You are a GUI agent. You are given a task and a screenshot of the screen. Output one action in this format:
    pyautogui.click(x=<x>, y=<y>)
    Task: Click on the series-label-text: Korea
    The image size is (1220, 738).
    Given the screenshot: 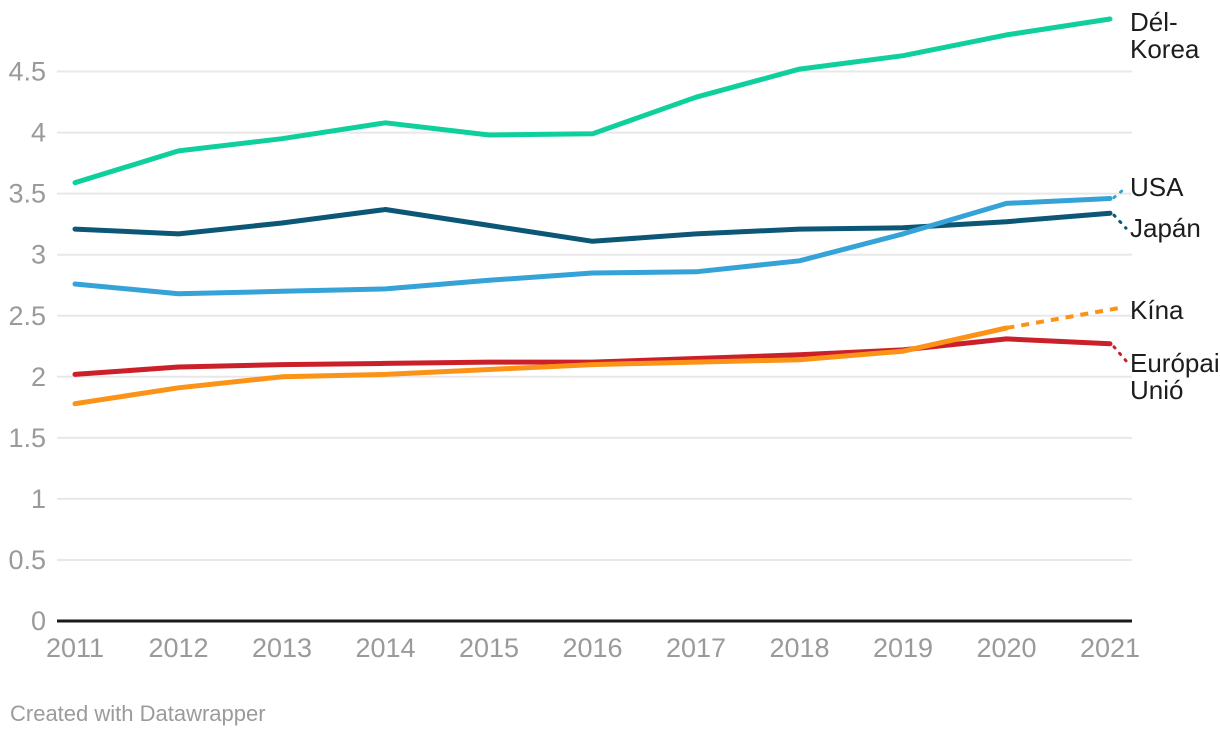 What is the action you would take?
    pyautogui.click(x=1165, y=49)
    